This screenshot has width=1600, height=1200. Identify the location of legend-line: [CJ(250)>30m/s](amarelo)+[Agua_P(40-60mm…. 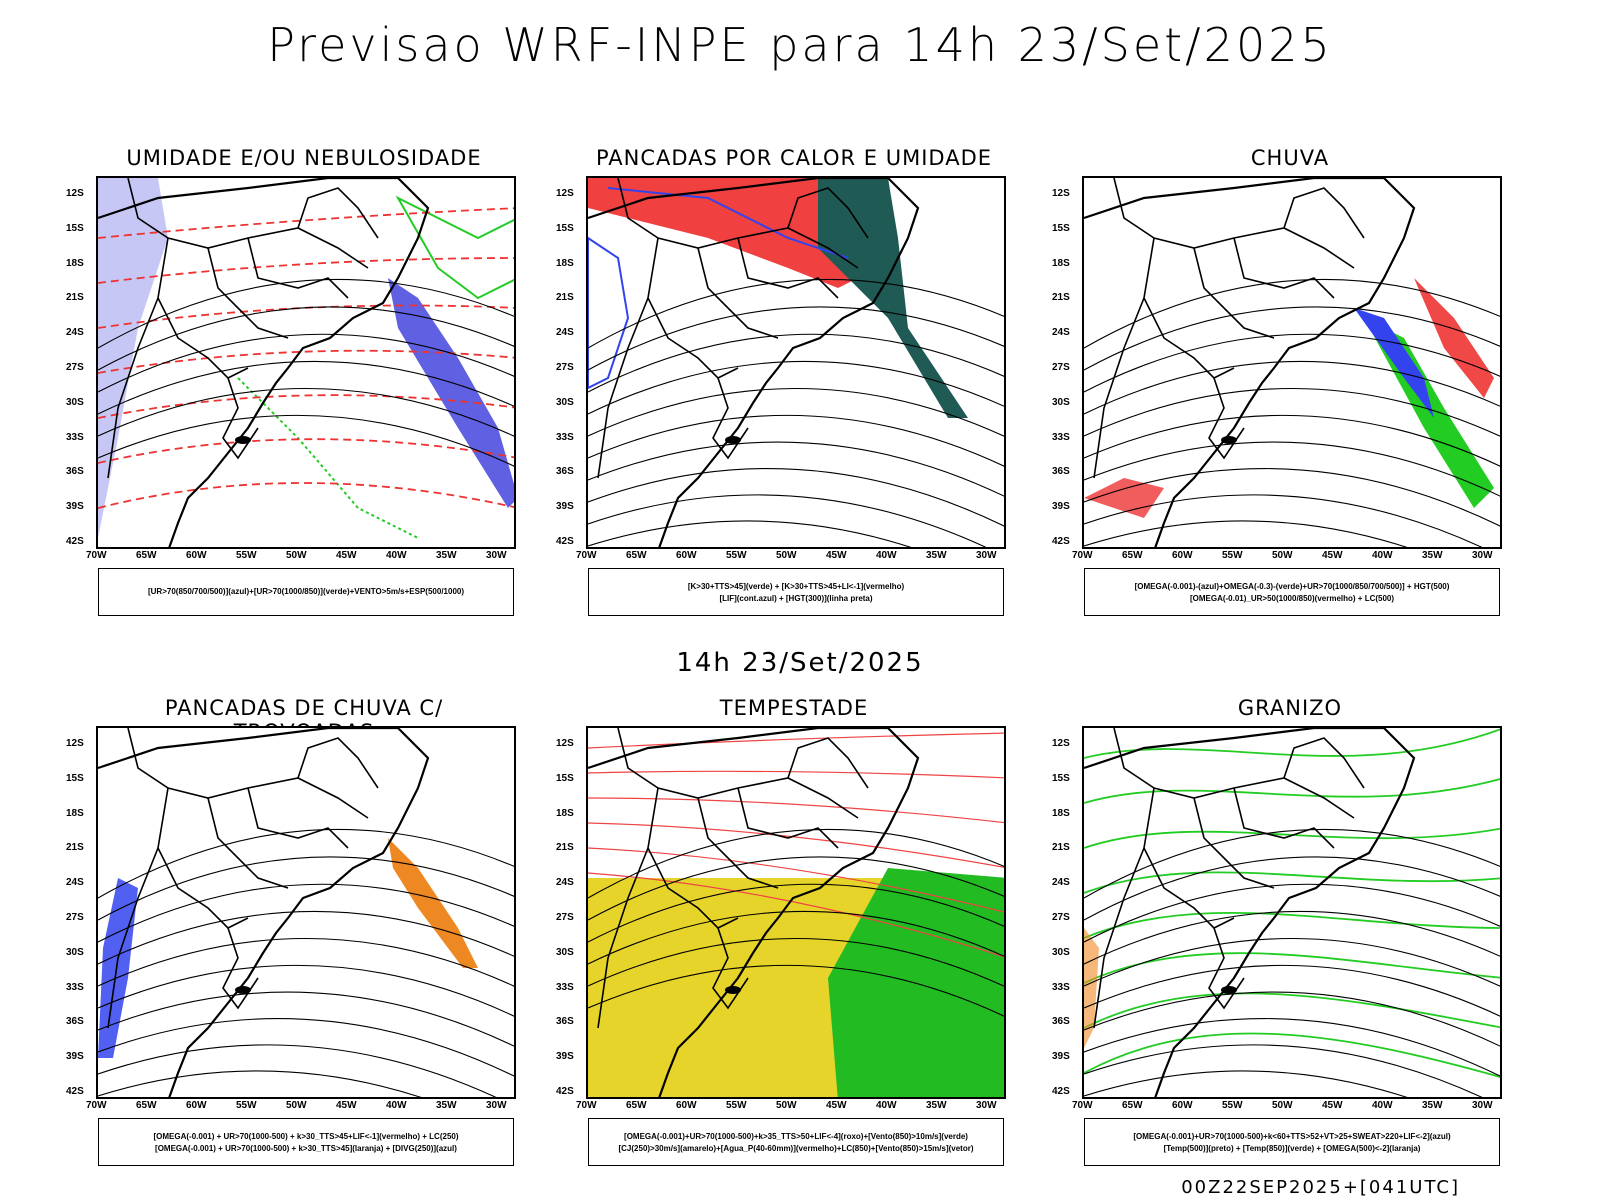
(796, 1148).